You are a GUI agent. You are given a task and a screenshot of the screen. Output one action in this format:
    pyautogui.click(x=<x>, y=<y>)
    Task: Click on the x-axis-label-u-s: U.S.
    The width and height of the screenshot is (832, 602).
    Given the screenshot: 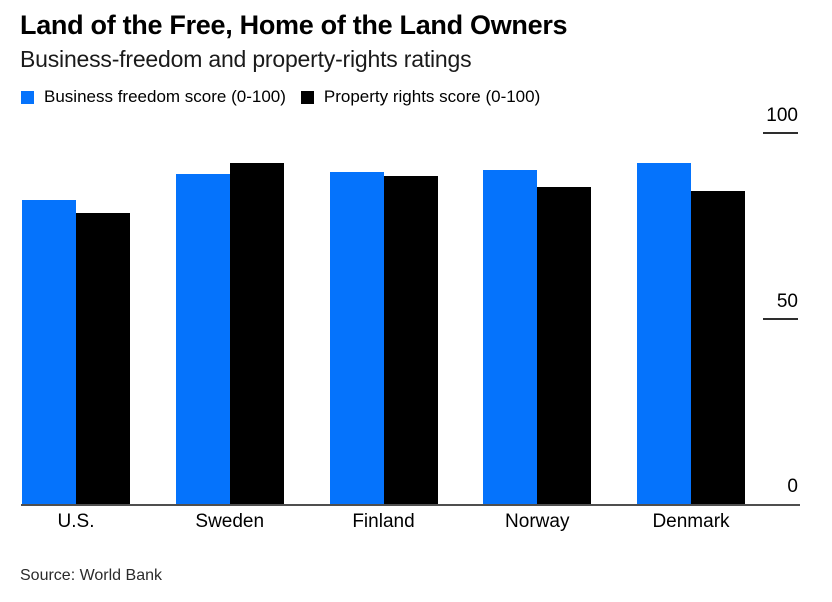 What is the action you would take?
    pyautogui.click(x=76, y=521)
    